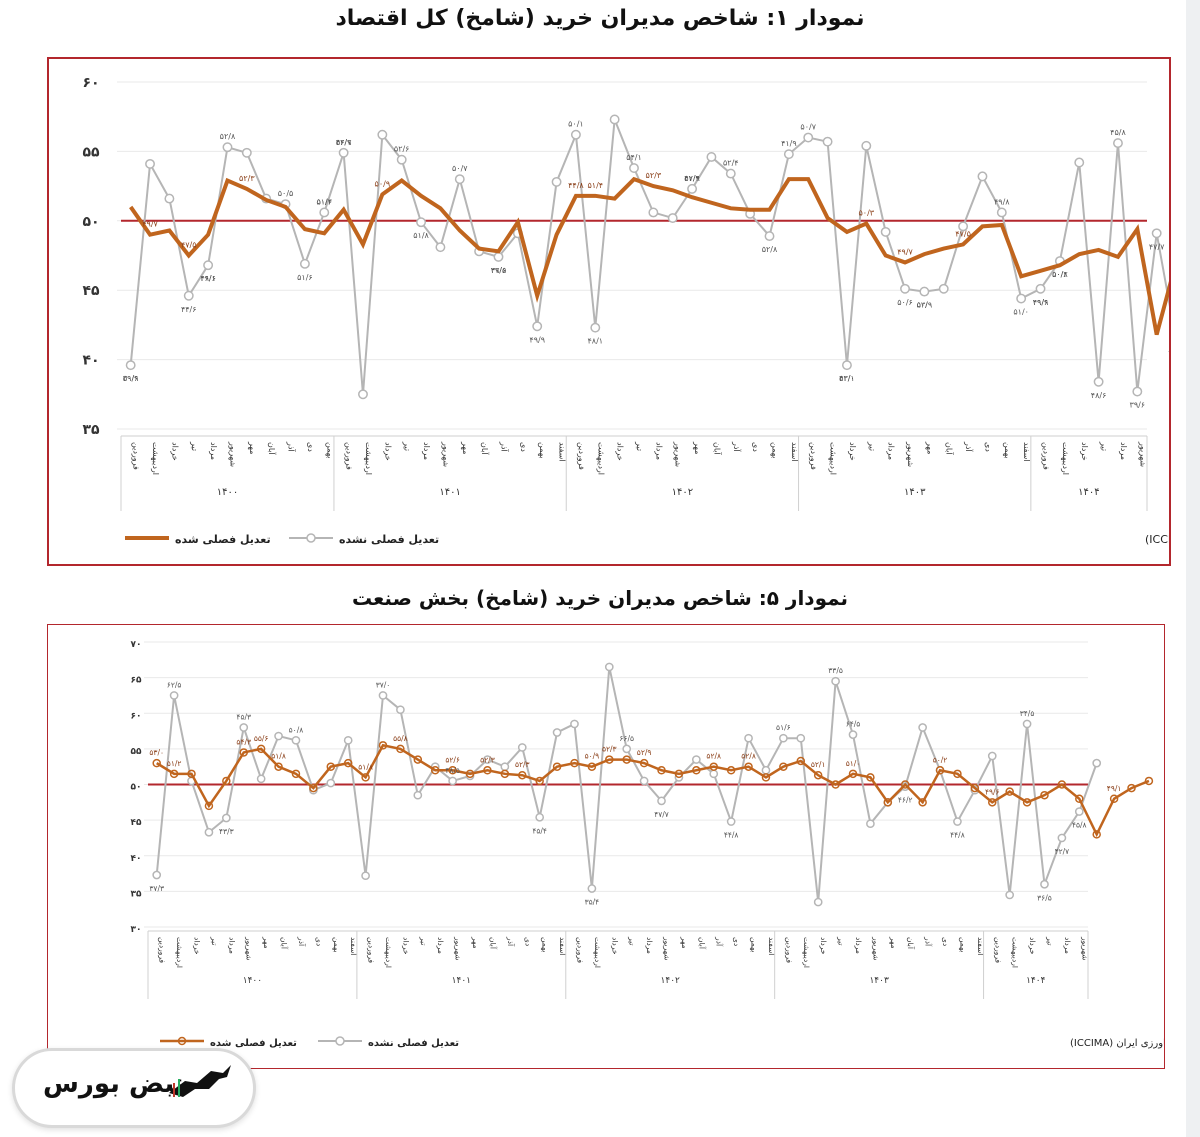 The image size is (1200, 1137). I want to click on data-label: ۵۲/۴, so click(731, 163).